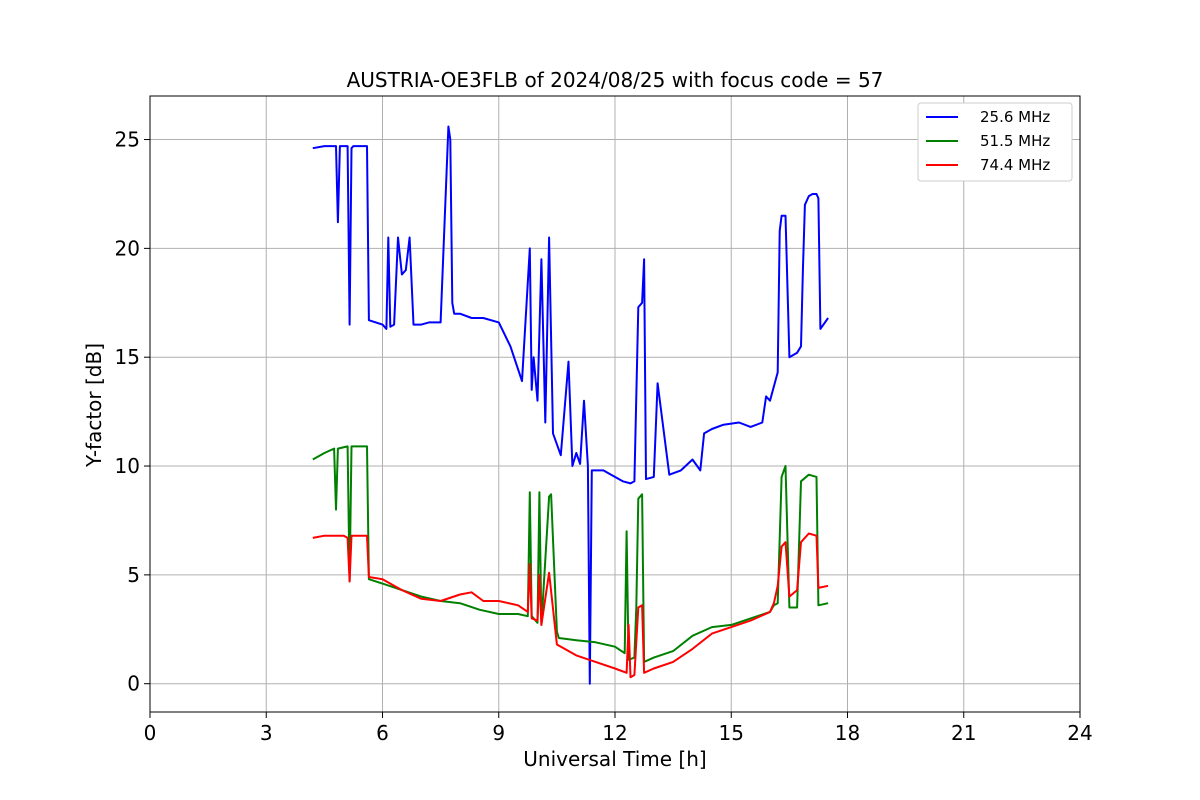 Image resolution: width=1200 pixels, height=800 pixels. Describe the element at coordinates (614, 733) in the screenshot. I see `x-tick-label: 12` at that location.